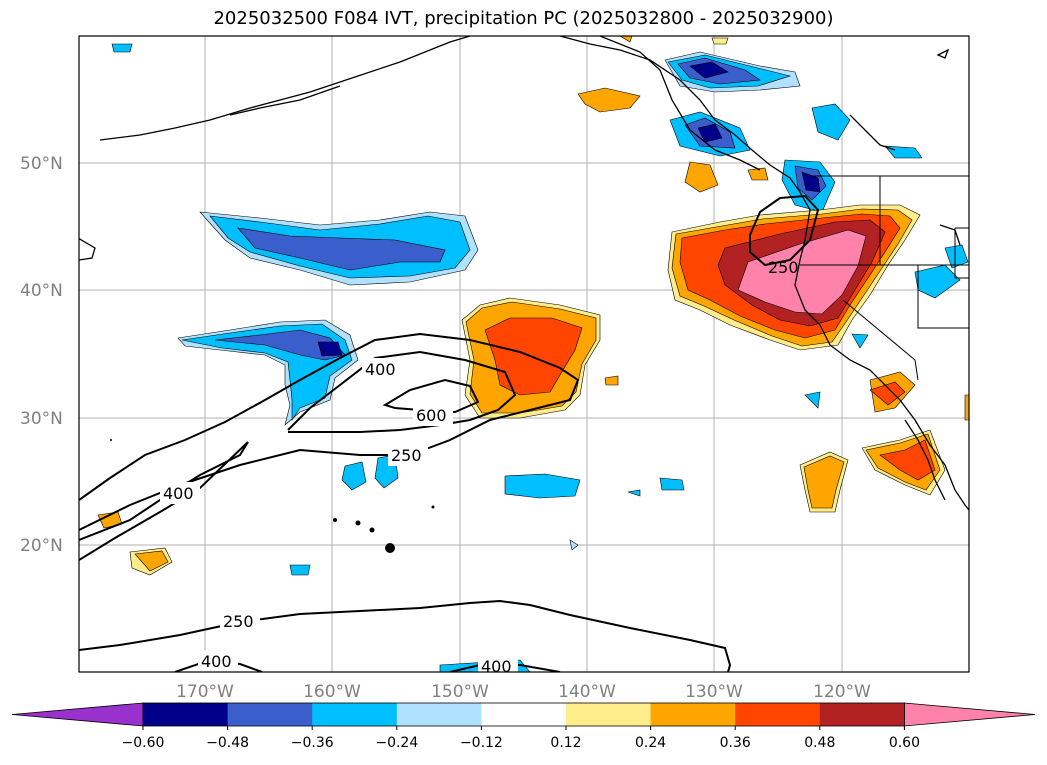 The width and height of the screenshot is (1047, 765). I want to click on colorbar-extend-high, so click(970, 714).